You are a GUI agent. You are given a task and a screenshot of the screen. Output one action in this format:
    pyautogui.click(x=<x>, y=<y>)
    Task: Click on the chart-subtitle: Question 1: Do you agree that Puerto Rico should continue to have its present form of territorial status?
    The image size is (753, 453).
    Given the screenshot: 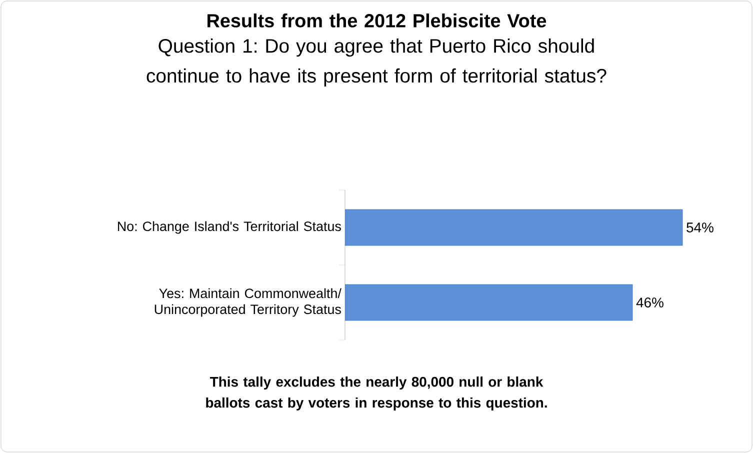 What is the action you would take?
    pyautogui.click(x=376, y=62)
    